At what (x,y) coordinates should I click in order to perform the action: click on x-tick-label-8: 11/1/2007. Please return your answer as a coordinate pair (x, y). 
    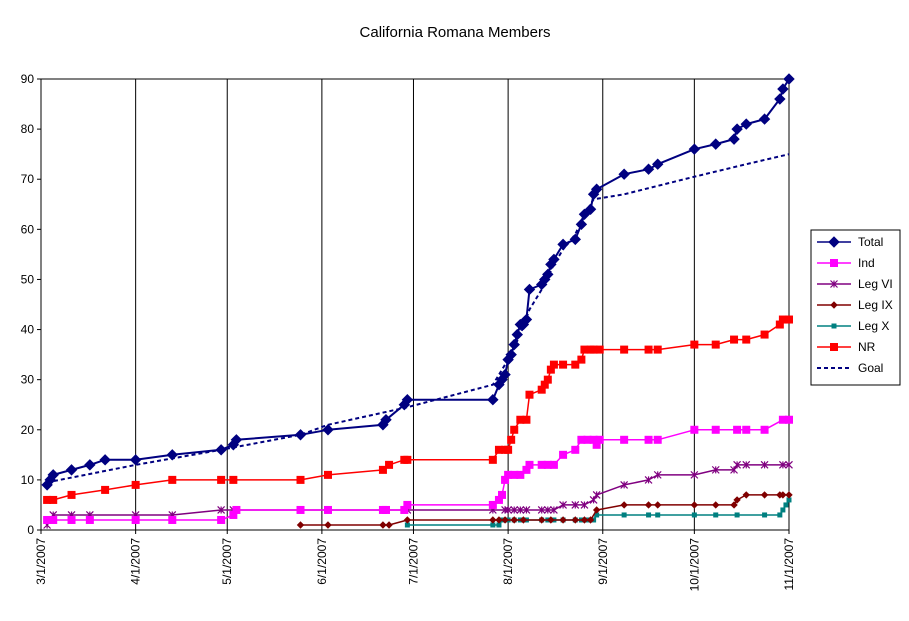
    Looking at the image, I should click on (789, 564).